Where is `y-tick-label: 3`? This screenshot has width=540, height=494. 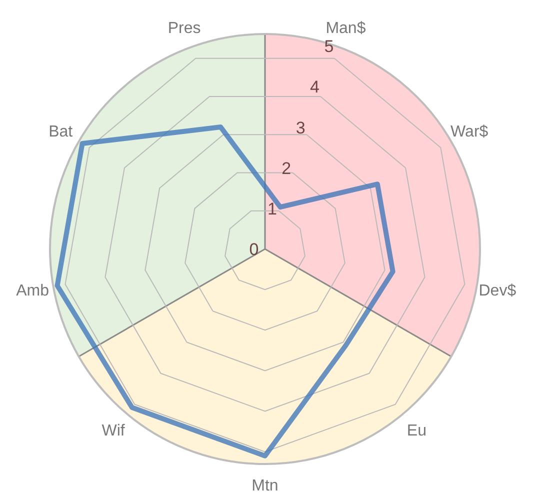
y-tick-label: 3 is located at coordinates (301, 128).